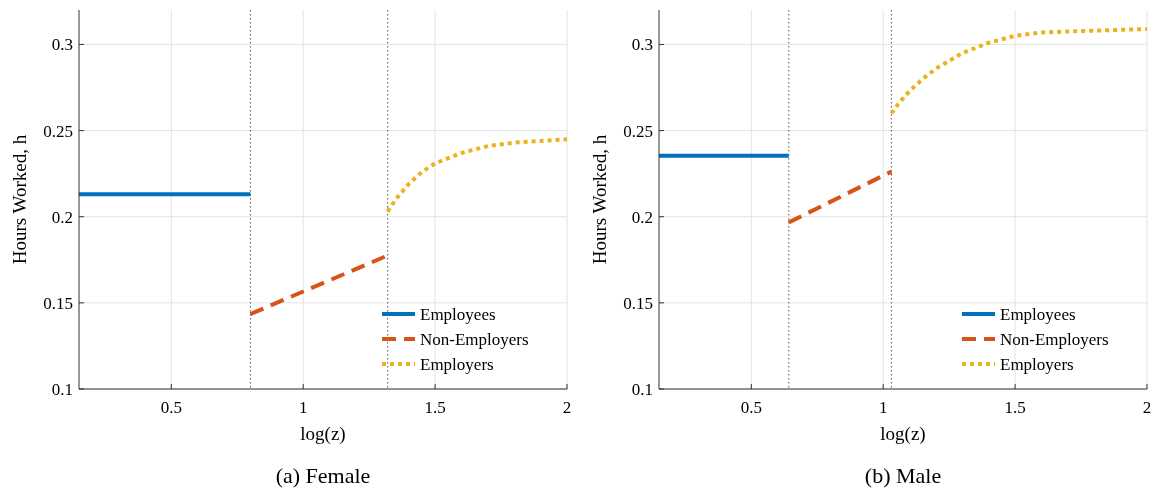 This screenshot has height=489, width=1161. Describe the element at coordinates (323, 475) in the screenshot. I see `text: (a) Female` at that location.